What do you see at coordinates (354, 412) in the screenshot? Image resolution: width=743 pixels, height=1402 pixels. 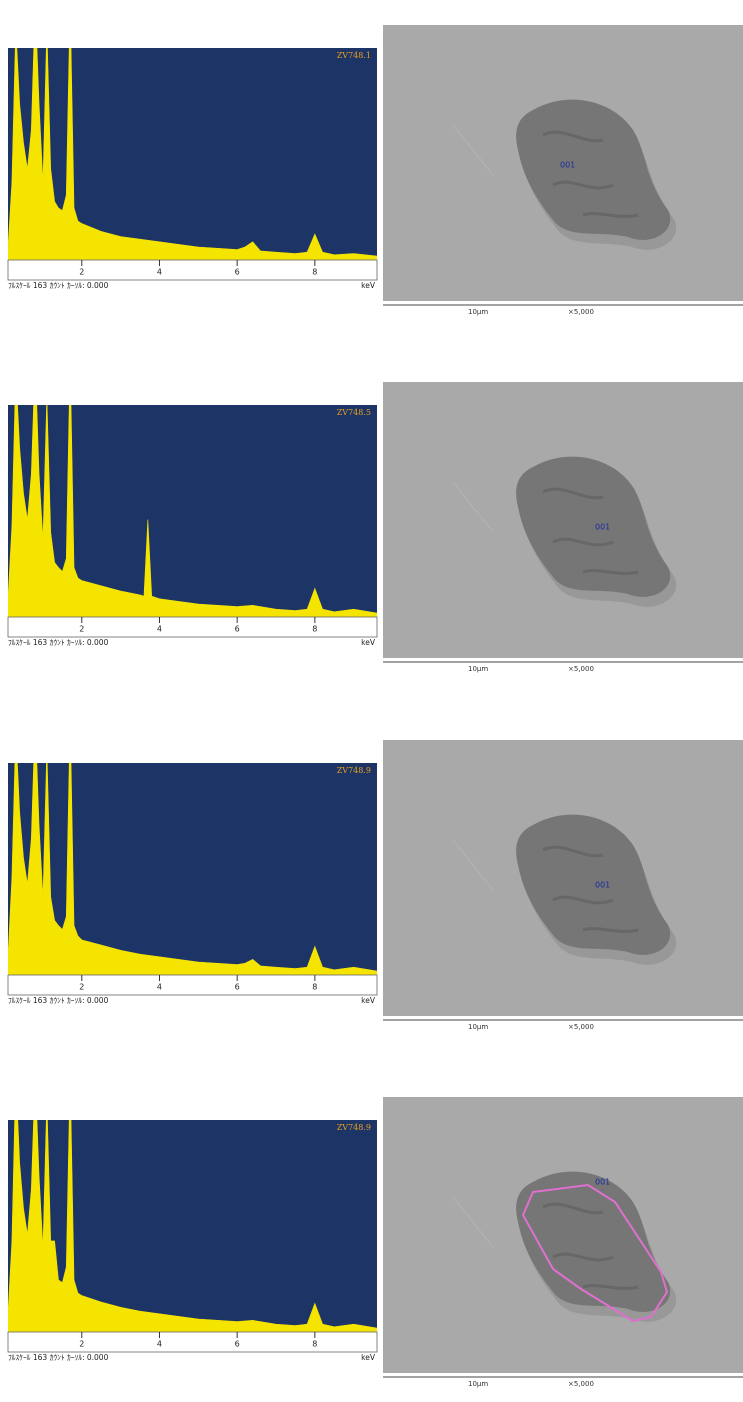 I see `spectrum-title: ZV748.5` at bounding box center [354, 412].